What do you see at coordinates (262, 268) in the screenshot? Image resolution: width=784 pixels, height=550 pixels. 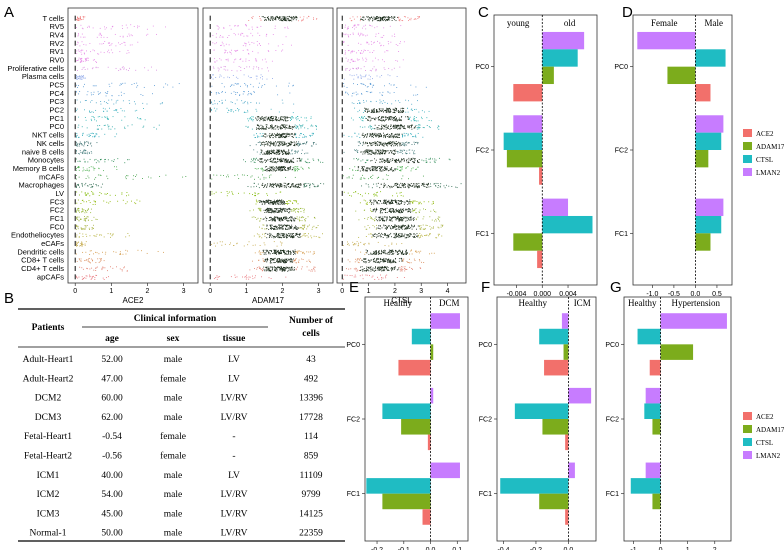 I see `points-adam17-cd4-t-cells` at bounding box center [262, 268].